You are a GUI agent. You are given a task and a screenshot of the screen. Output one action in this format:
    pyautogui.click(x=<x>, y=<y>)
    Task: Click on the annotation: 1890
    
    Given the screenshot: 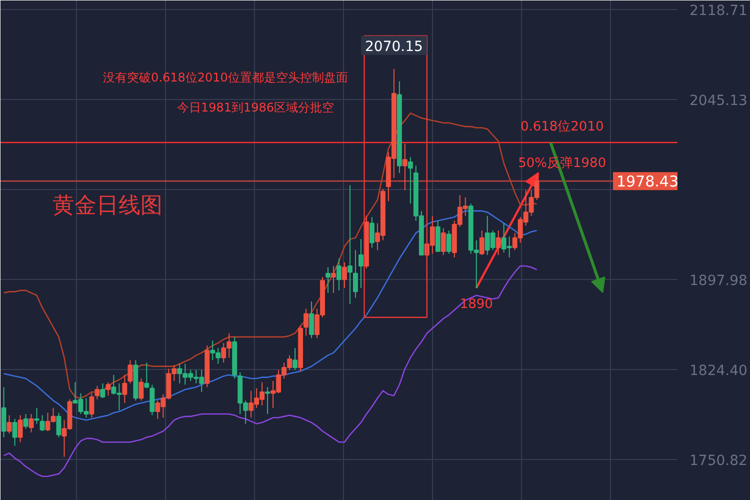 What is the action you would take?
    pyautogui.click(x=476, y=304)
    